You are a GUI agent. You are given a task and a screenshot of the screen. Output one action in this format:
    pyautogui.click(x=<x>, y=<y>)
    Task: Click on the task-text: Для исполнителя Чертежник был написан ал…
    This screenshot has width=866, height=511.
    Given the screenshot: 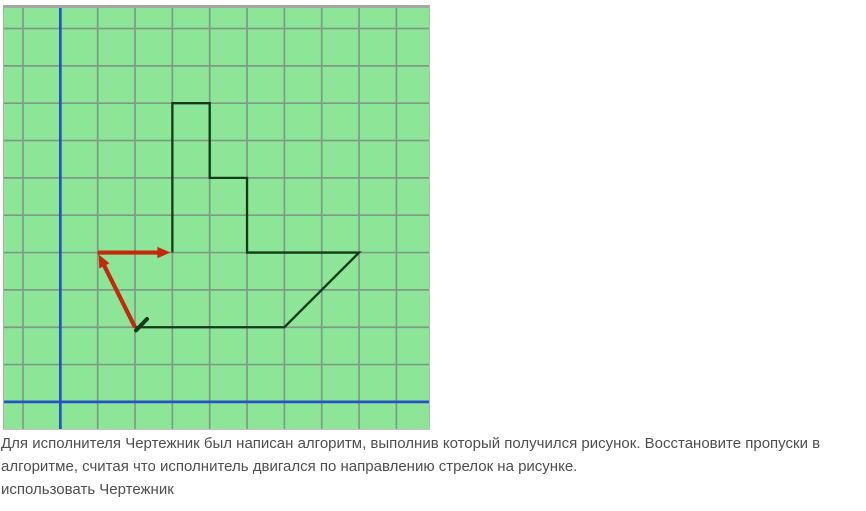 What is the action you would take?
    pyautogui.click(x=433, y=466)
    